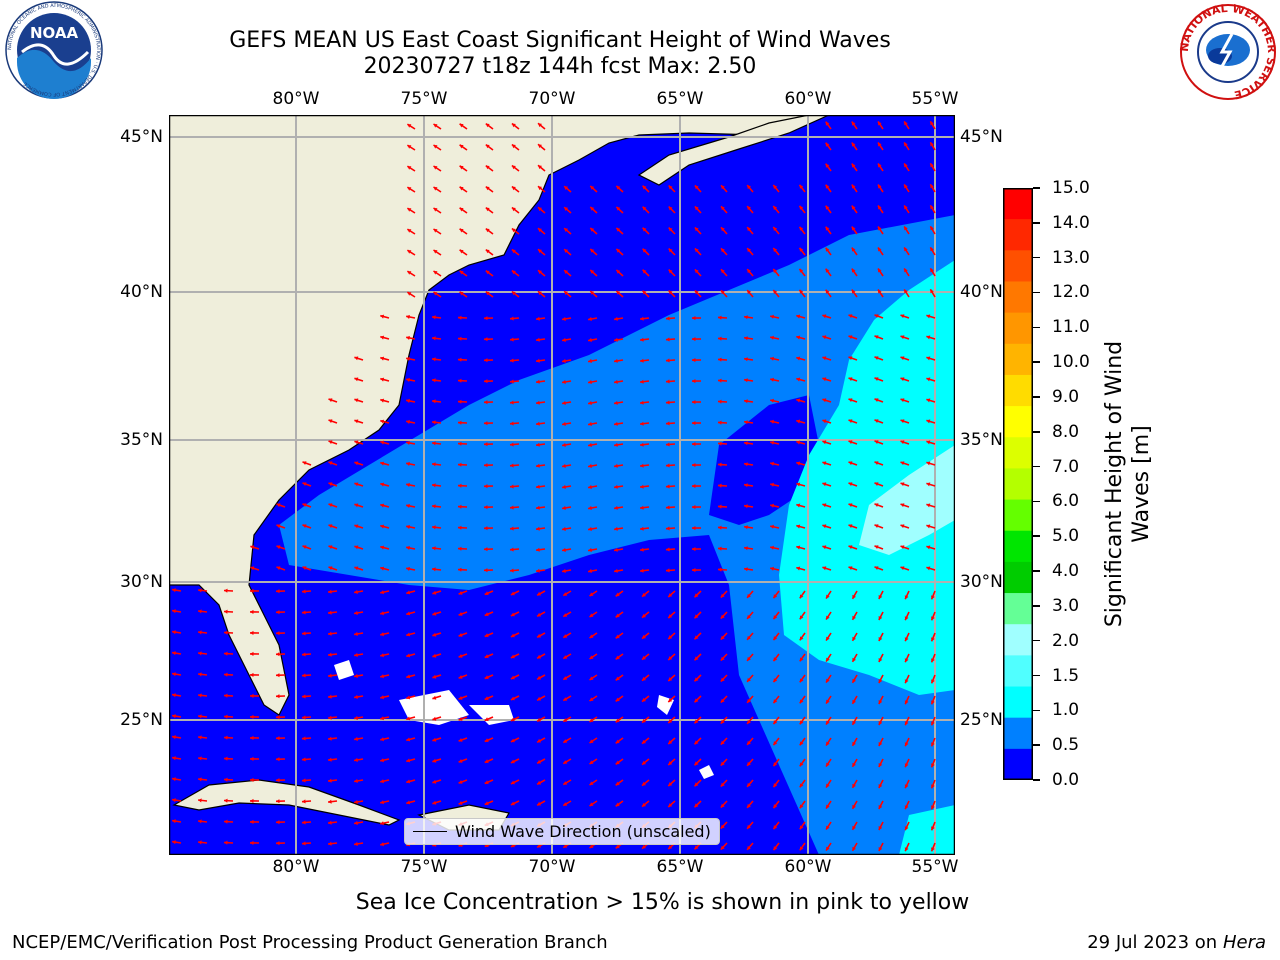 This screenshot has width=1280, height=960. I want to click on colorbar-tick-label: 2.0, so click(1066, 640).